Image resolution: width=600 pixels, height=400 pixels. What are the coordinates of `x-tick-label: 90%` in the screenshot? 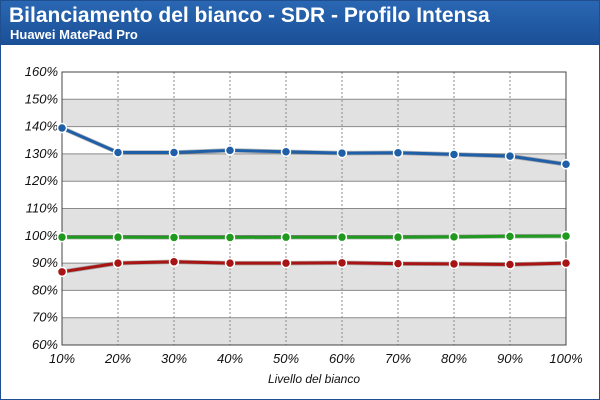 It's located at (510, 358).